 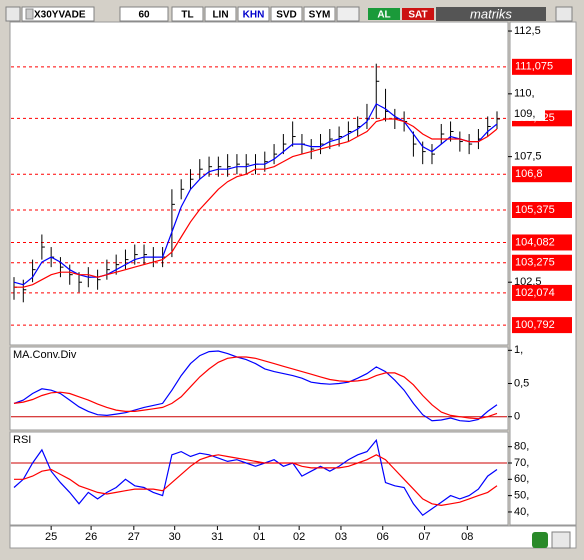 I want to click on close-icon, so click(x=29, y=14).